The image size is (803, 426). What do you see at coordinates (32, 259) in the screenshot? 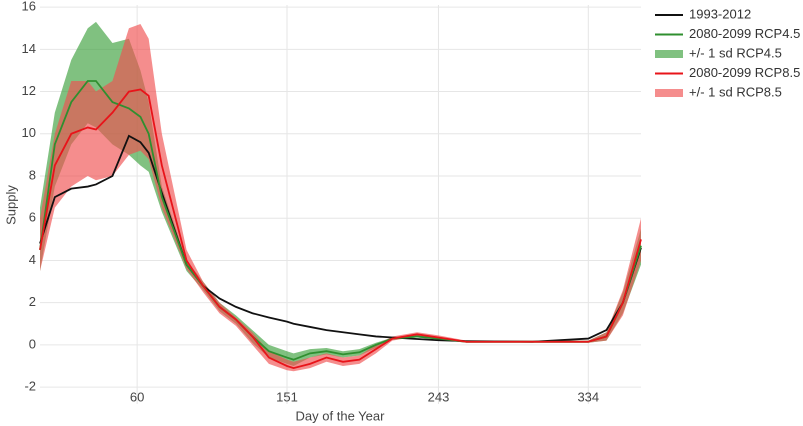
I see `y-tick-label: 4` at bounding box center [32, 259].